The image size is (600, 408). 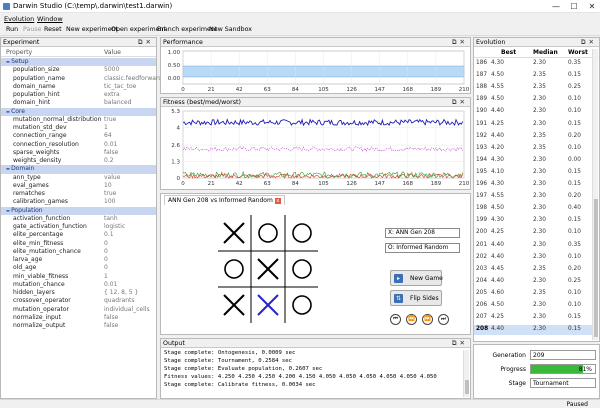 What do you see at coordinates (118, 103) in the screenshot?
I see `property-value: balanced` at bounding box center [118, 103].